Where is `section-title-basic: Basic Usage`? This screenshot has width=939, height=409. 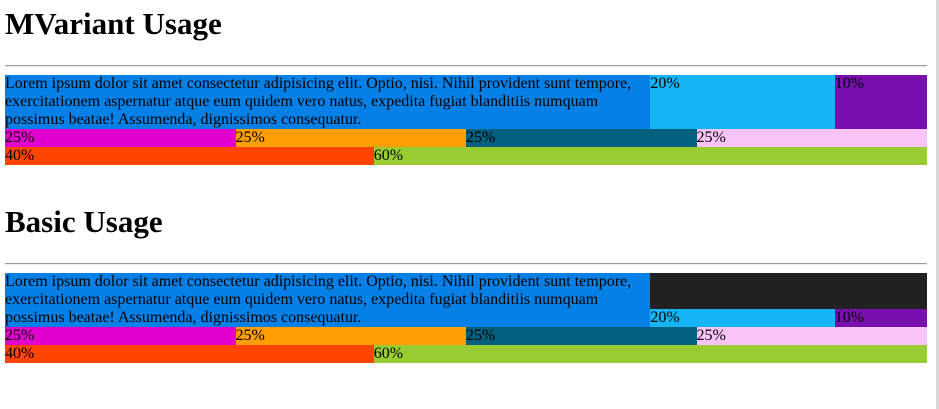
section-title-basic: Basic Usage is located at coordinates (84, 221).